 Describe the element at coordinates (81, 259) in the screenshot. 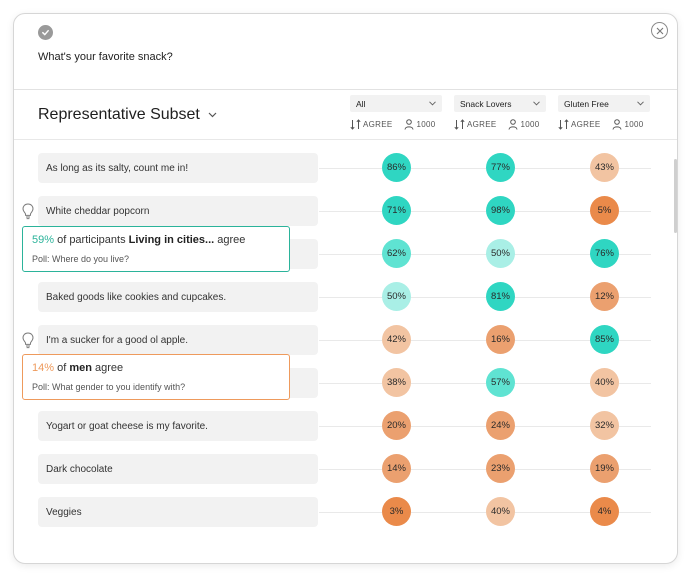

I see `insight-poll-source: Poll: Where do you live?` at that location.